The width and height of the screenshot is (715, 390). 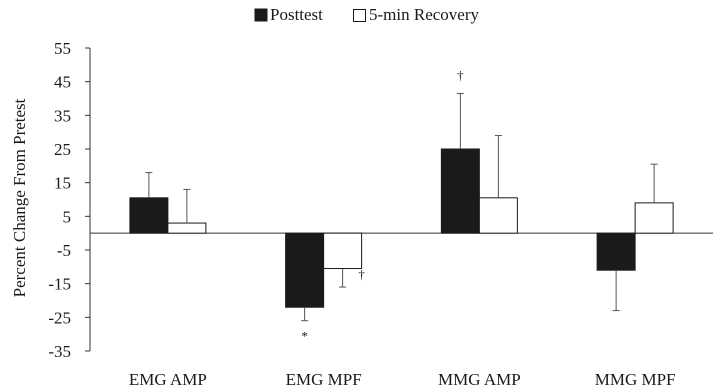 I want to click on category-label: EMG AMP, so click(x=168, y=379).